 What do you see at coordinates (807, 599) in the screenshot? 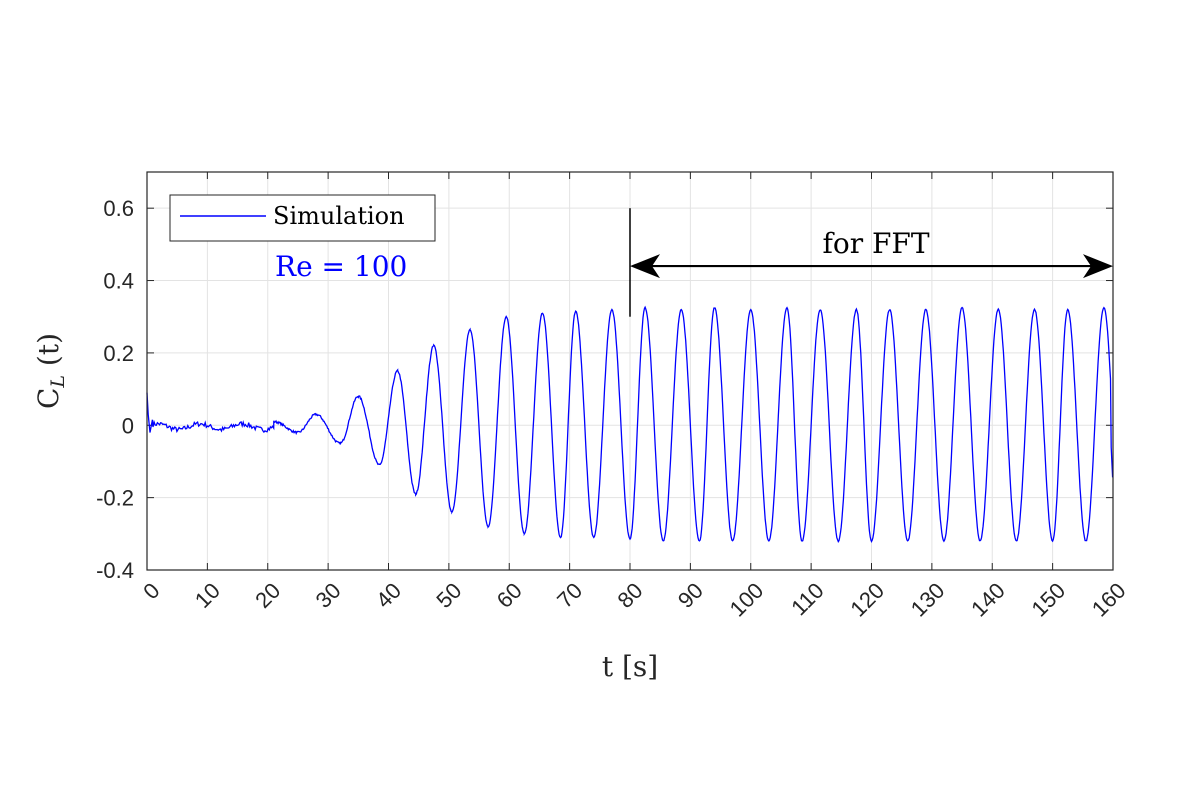
I see `x-tick-label: 110` at bounding box center [807, 599].